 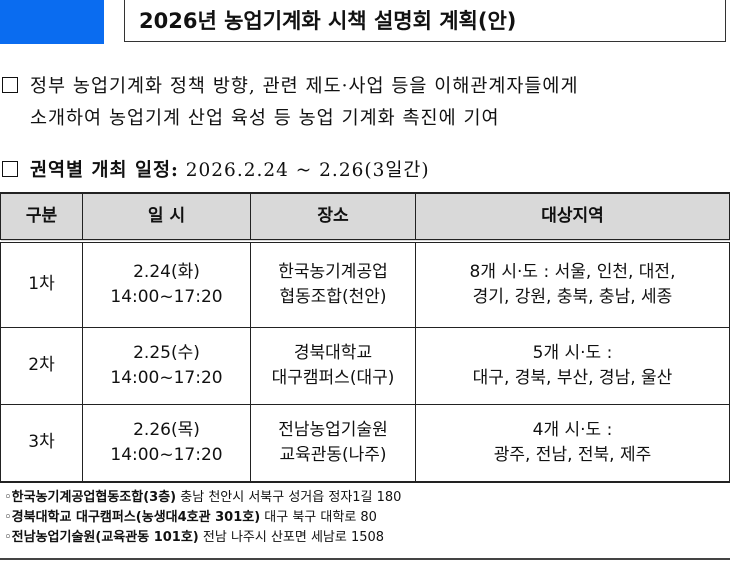 What do you see at coordinates (166, 352) in the screenshot?
I see `date: 2.25(수)` at bounding box center [166, 352].